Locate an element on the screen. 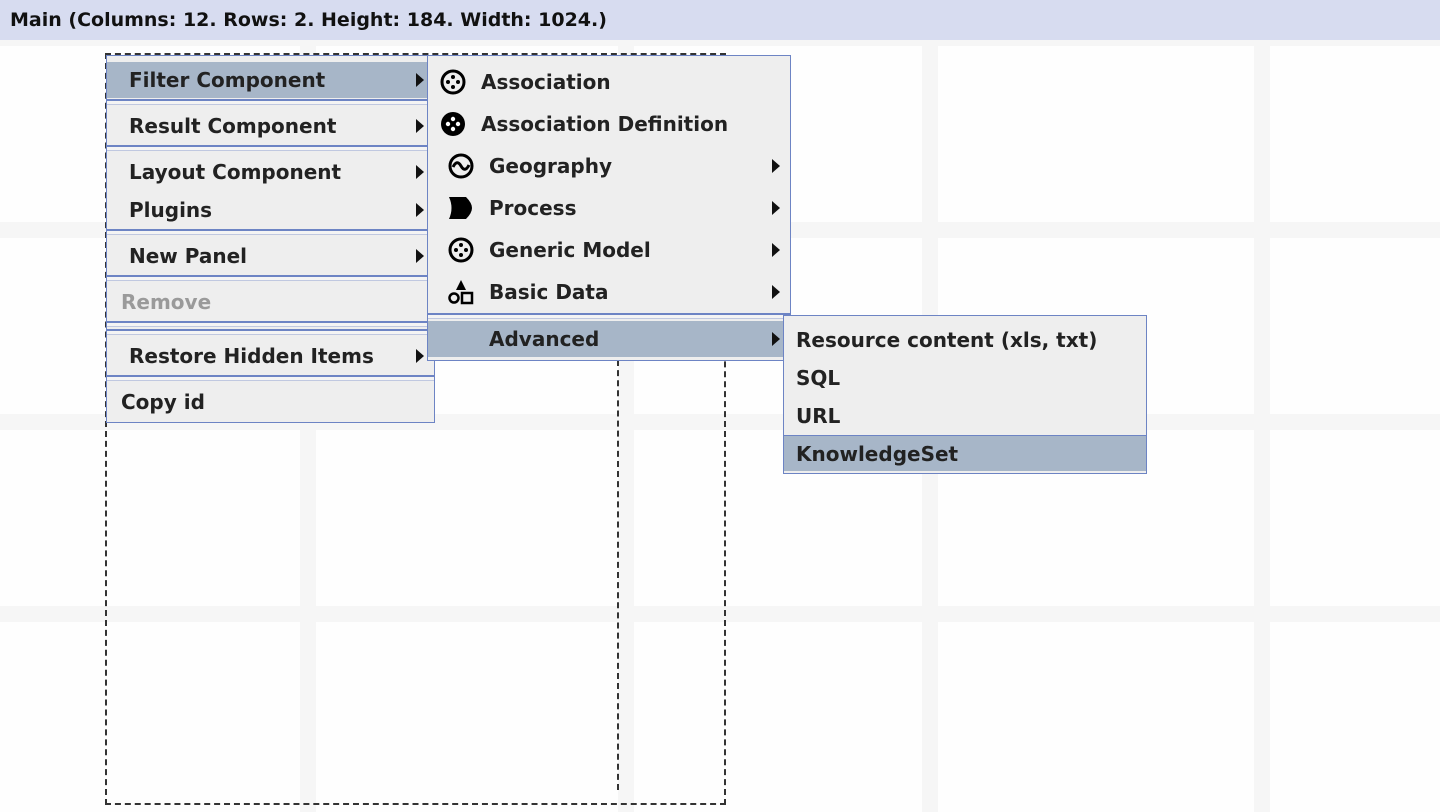  menu-item-process: Process is located at coordinates (609, 208).